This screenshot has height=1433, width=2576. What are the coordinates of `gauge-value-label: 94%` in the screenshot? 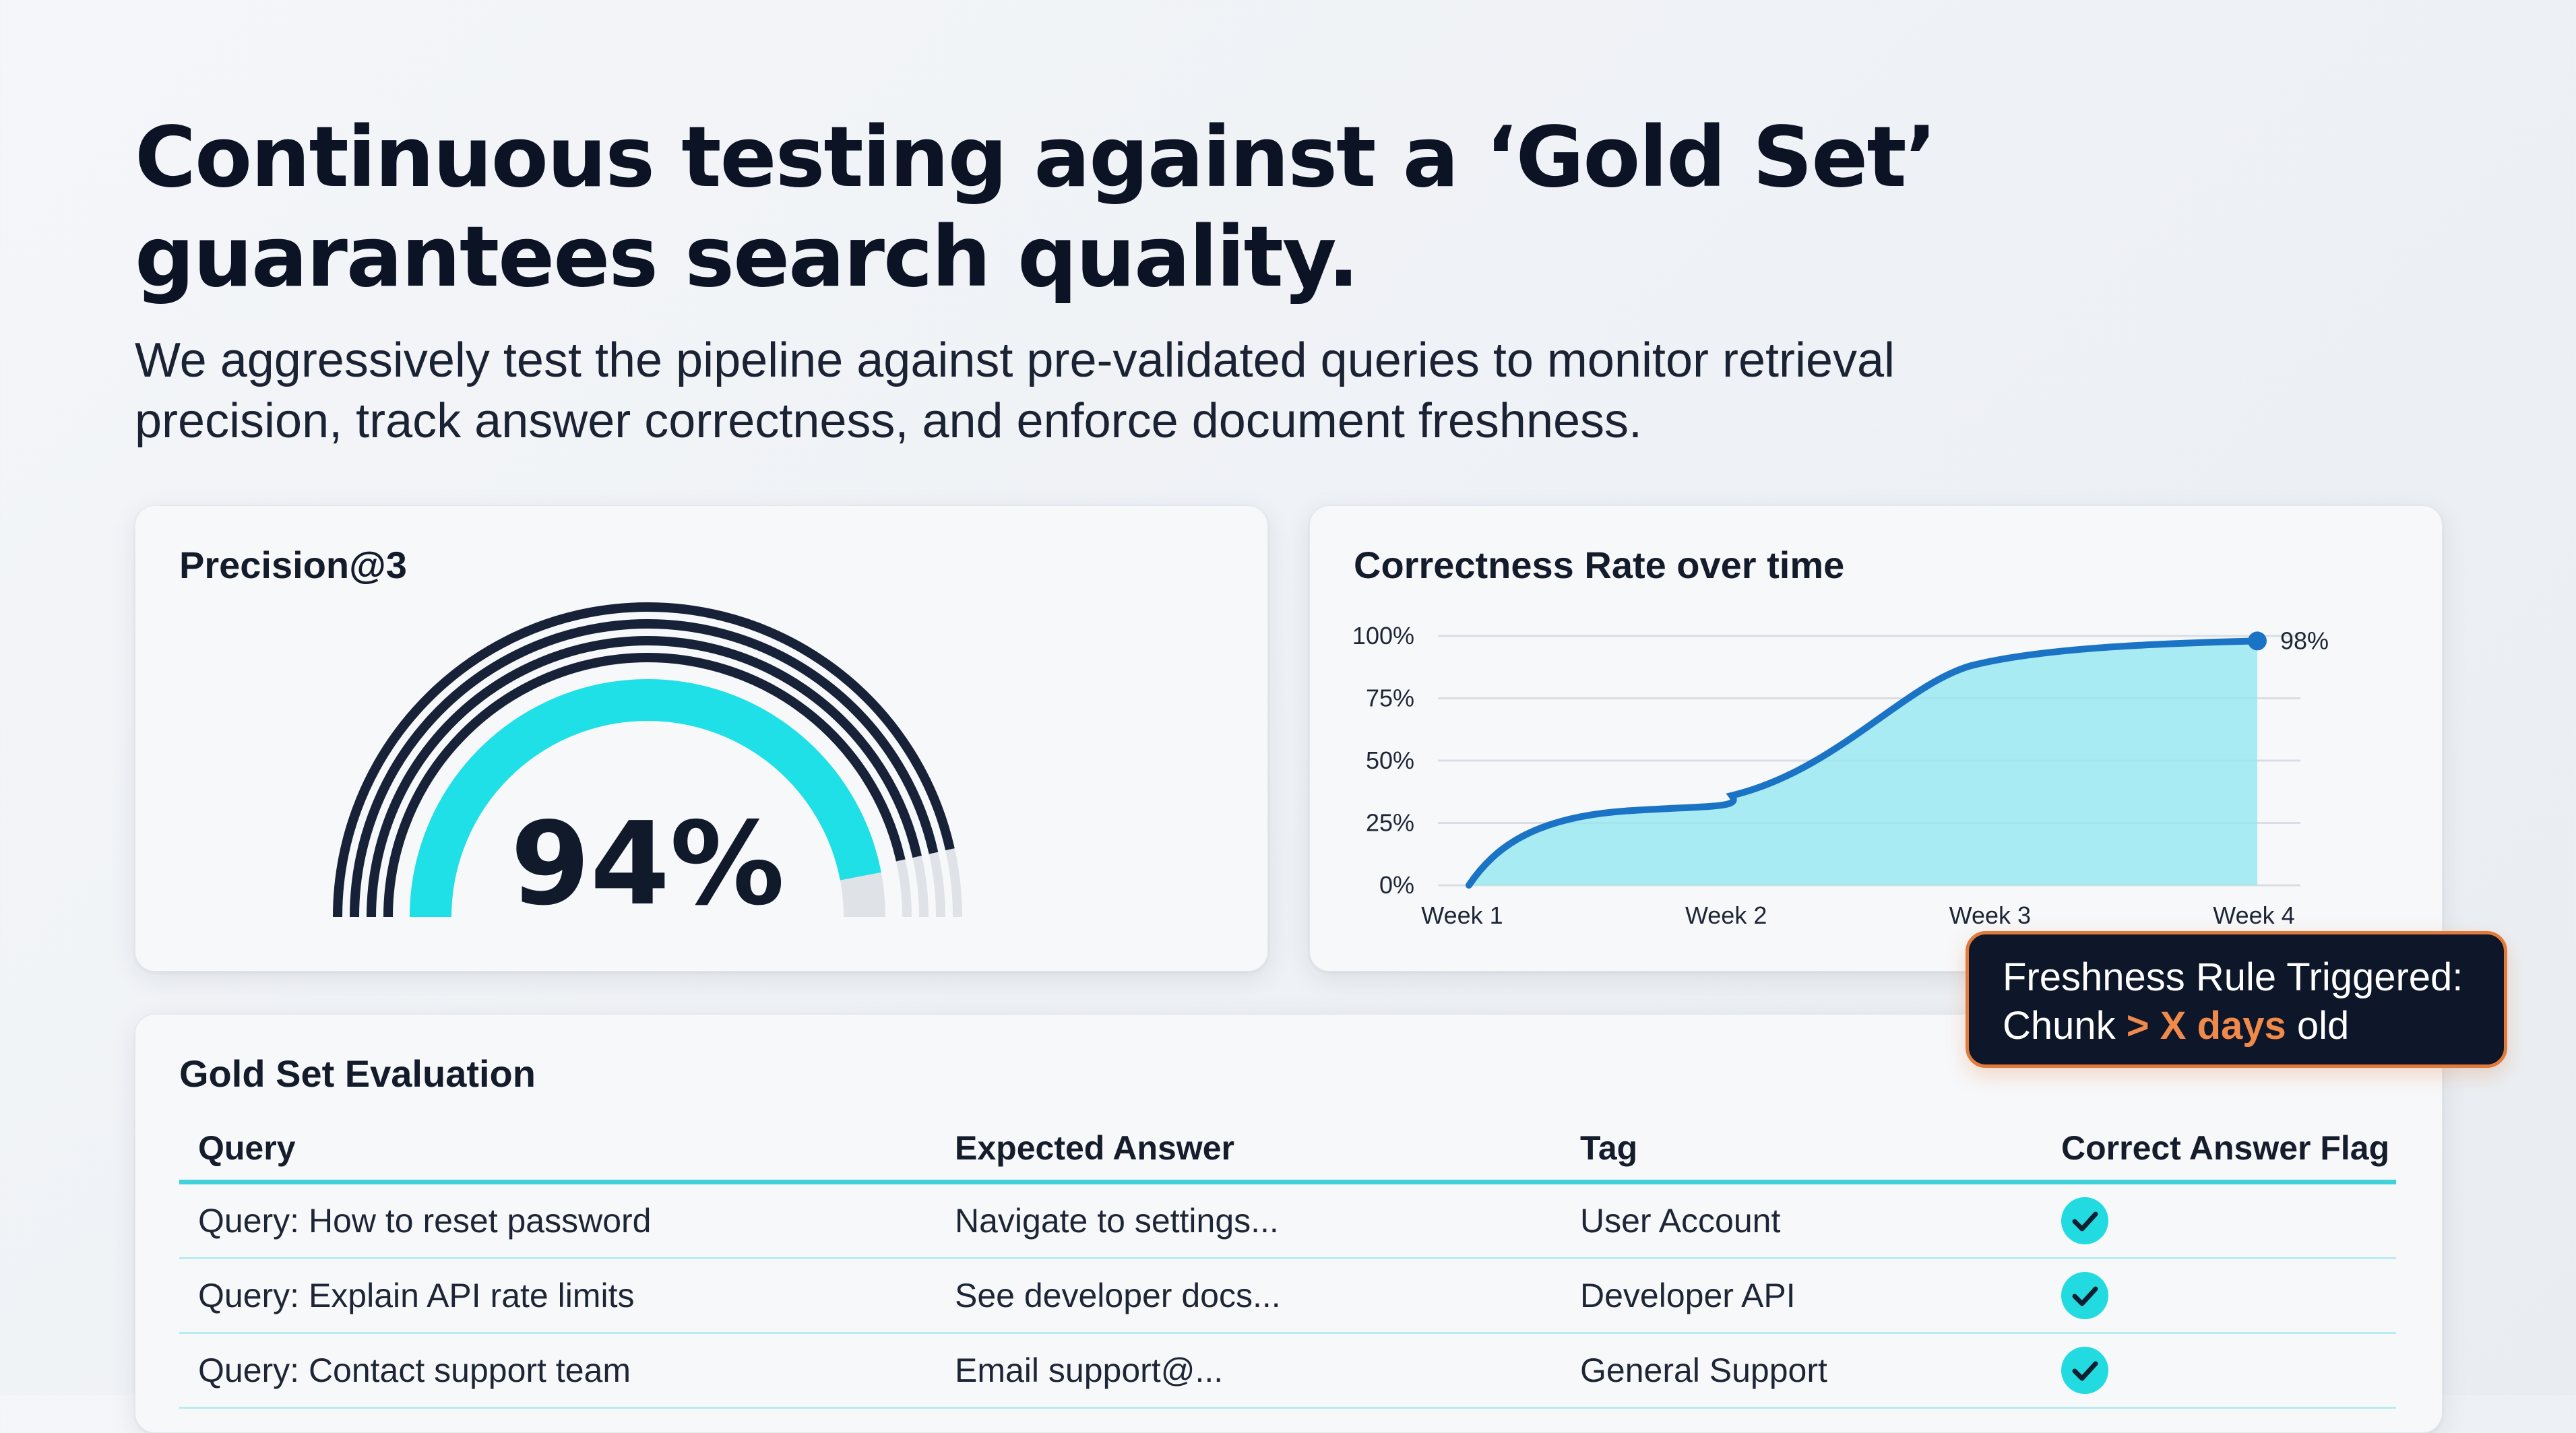 It's located at (648, 864).